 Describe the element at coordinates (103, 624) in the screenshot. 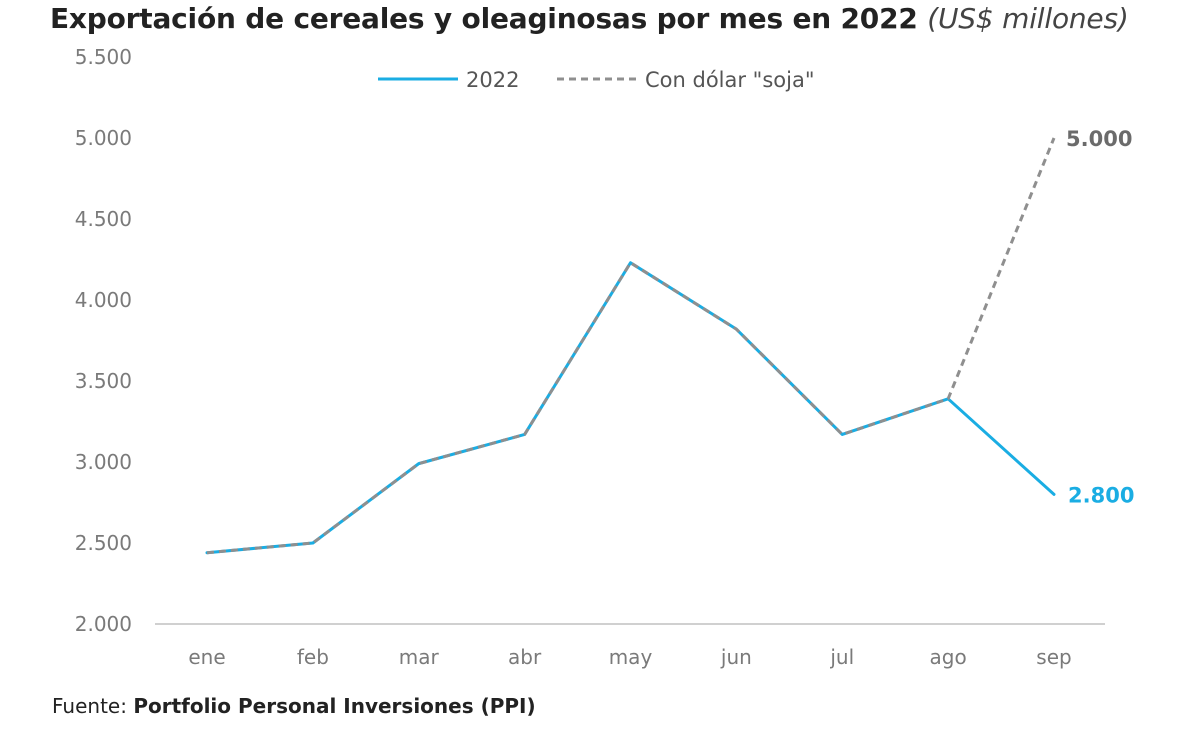

I see `y-tick-label: 2.000` at that location.